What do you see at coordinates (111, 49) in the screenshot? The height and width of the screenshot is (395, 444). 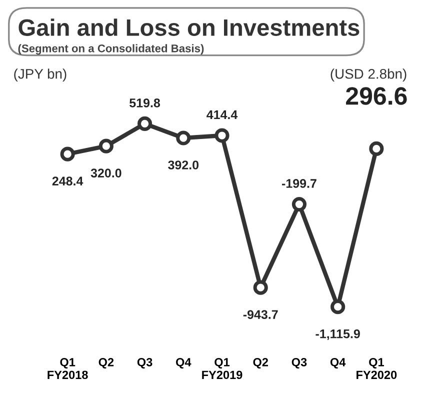 I see `chart-subtitle: (Segment on a Consolidated Basis)` at bounding box center [111, 49].